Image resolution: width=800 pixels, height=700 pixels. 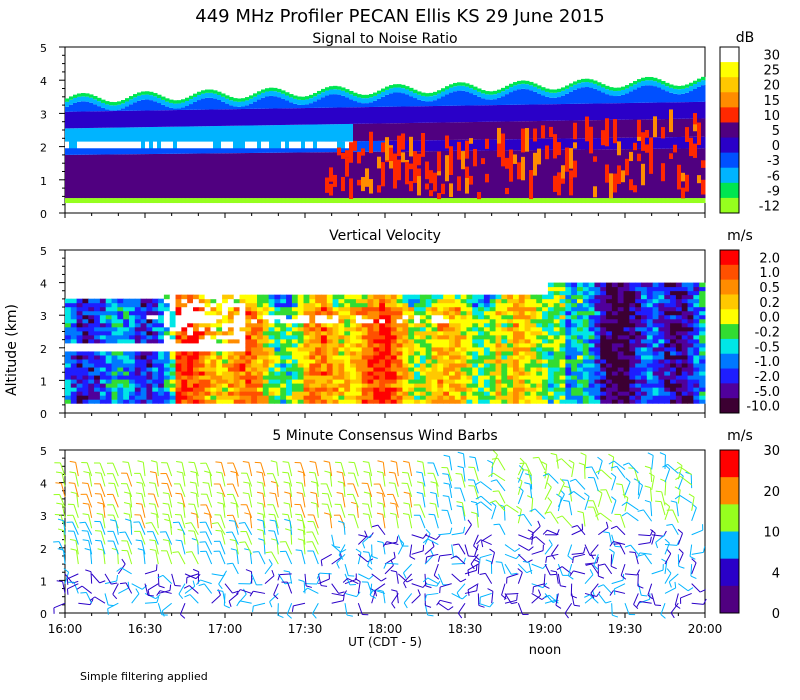 I want to click on colorbar-label: 10, so click(x=771, y=116).